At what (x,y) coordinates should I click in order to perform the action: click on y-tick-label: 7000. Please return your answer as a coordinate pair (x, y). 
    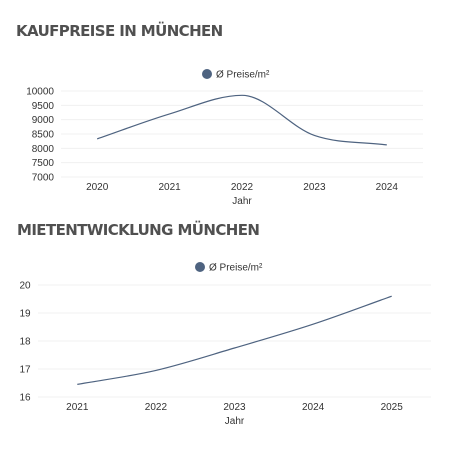
    Looking at the image, I should click on (43, 178).